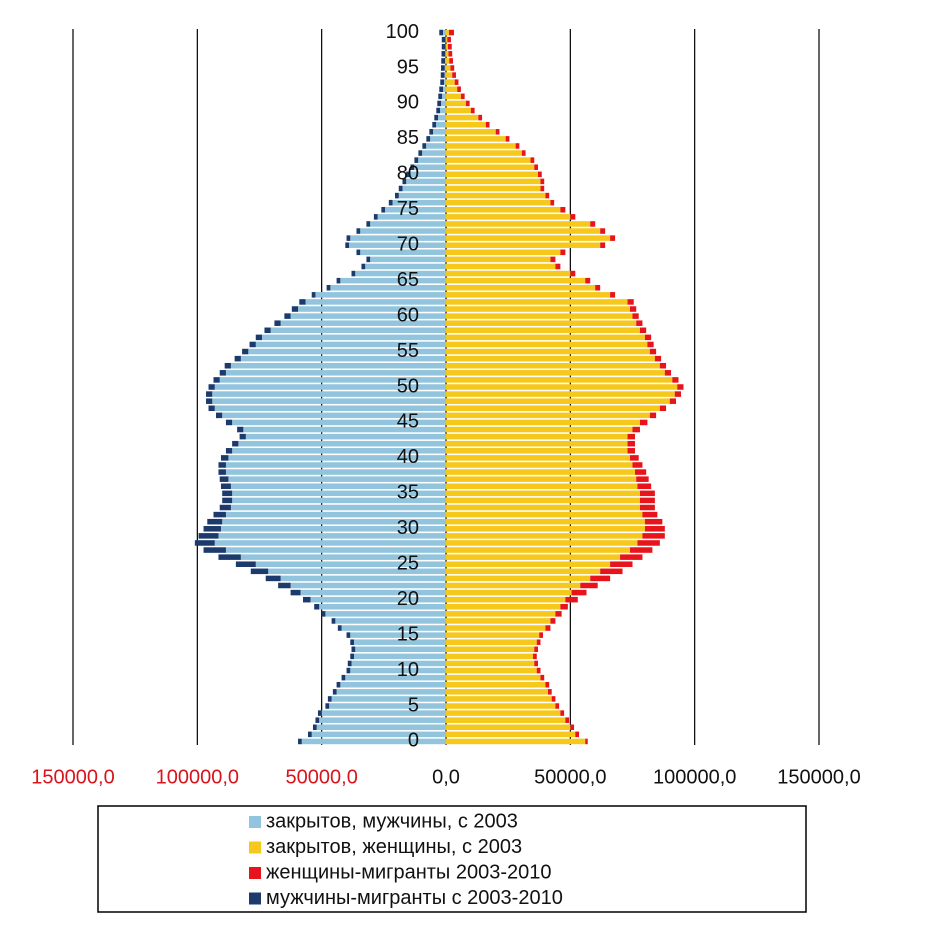 Image resolution: width=940 pixels, height=940 pixels. What do you see at coordinates (408, 351) in the screenshot?
I see `y-tick-label: 55` at bounding box center [408, 351].